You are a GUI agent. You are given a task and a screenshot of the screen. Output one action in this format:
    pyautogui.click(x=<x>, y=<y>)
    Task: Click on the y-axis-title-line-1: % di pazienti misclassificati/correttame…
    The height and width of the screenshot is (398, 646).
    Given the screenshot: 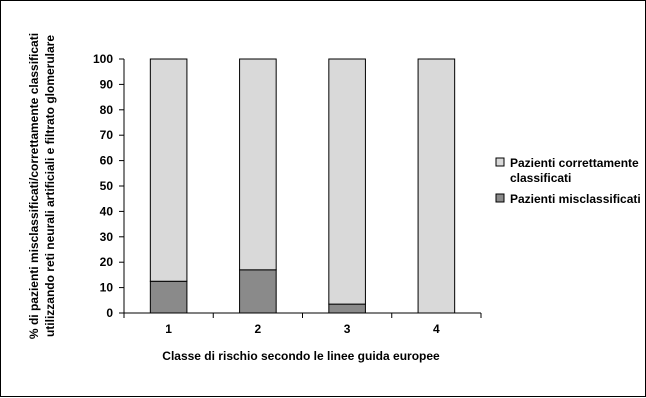 What is the action you would take?
    pyautogui.click(x=34, y=186)
    